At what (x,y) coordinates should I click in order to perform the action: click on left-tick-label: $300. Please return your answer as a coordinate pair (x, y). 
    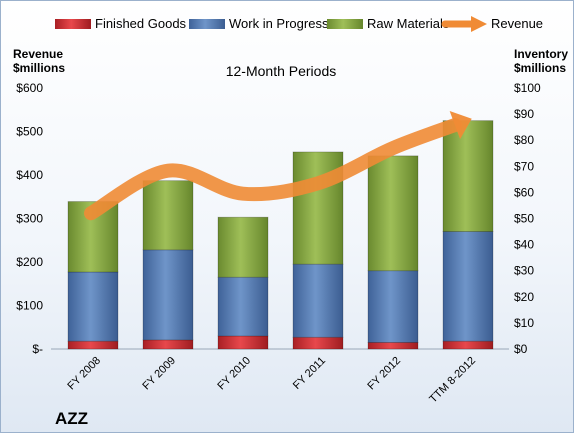
    Looking at the image, I should click on (29, 219).